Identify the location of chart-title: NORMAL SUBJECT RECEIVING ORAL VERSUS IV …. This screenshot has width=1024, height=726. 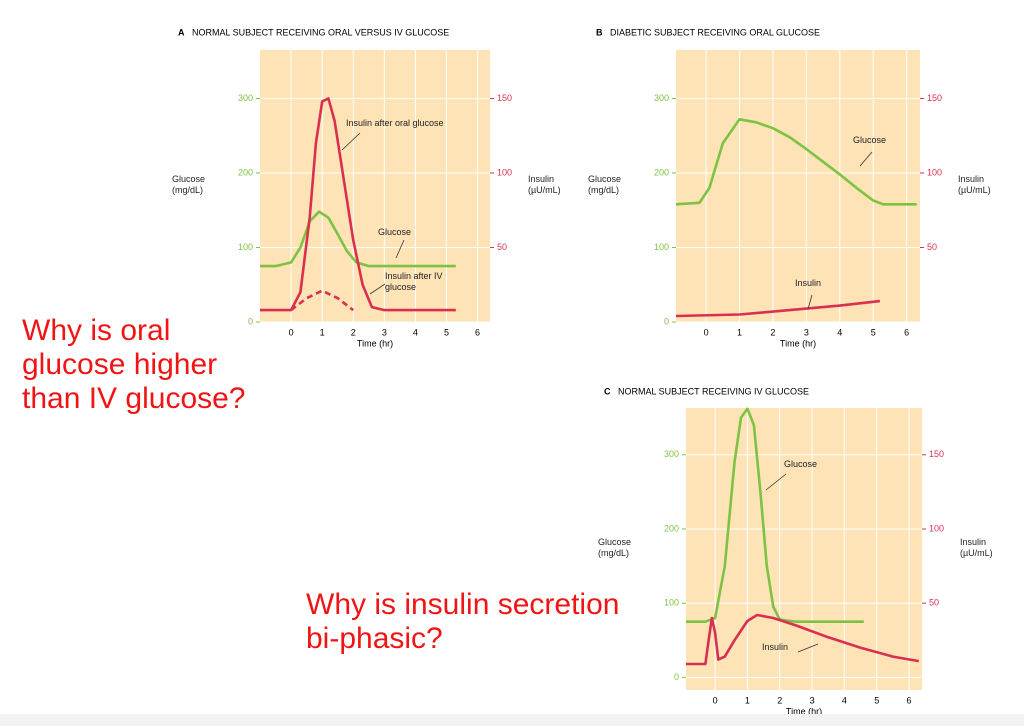
(320, 32).